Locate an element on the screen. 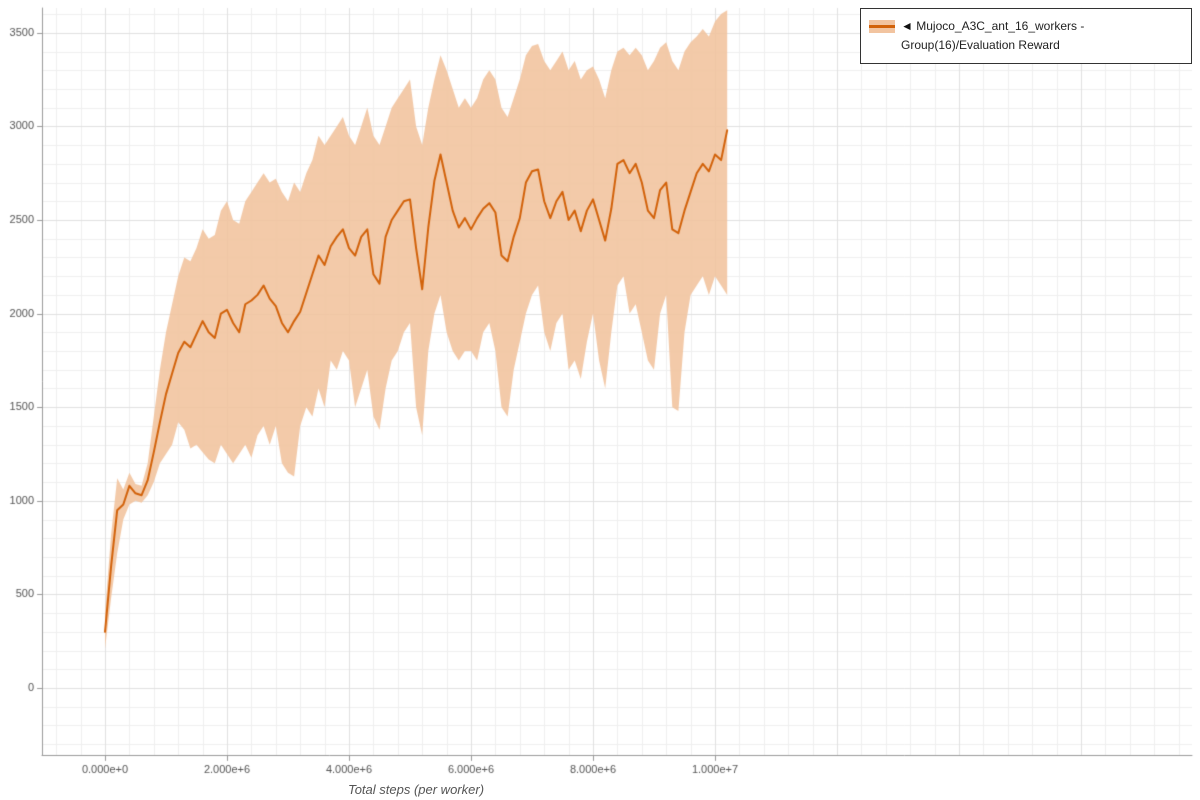 This screenshot has width=1200, height=800. legend-marker-icon: ◄ is located at coordinates (907, 26).